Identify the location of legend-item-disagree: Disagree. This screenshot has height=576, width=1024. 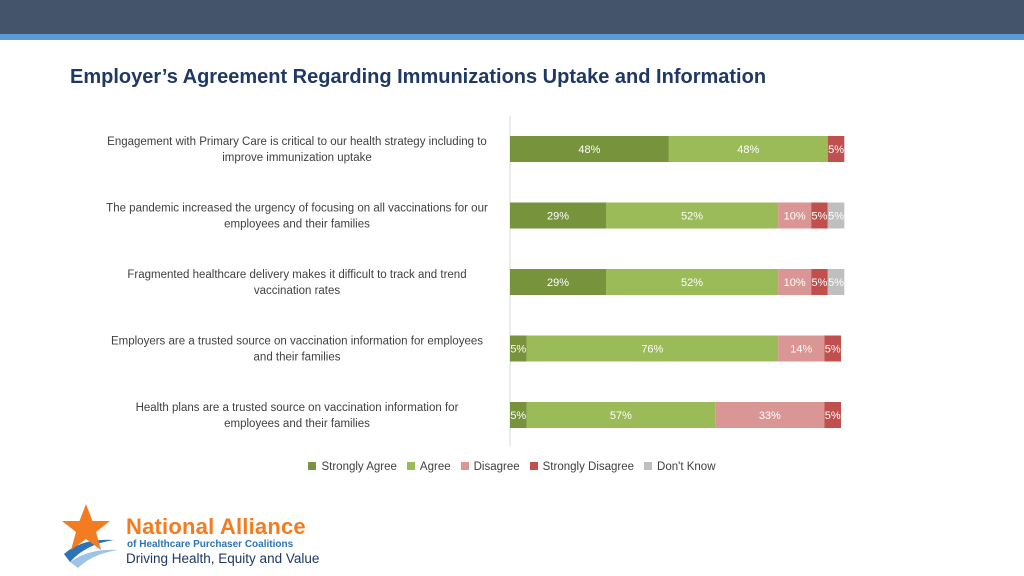
(490, 467).